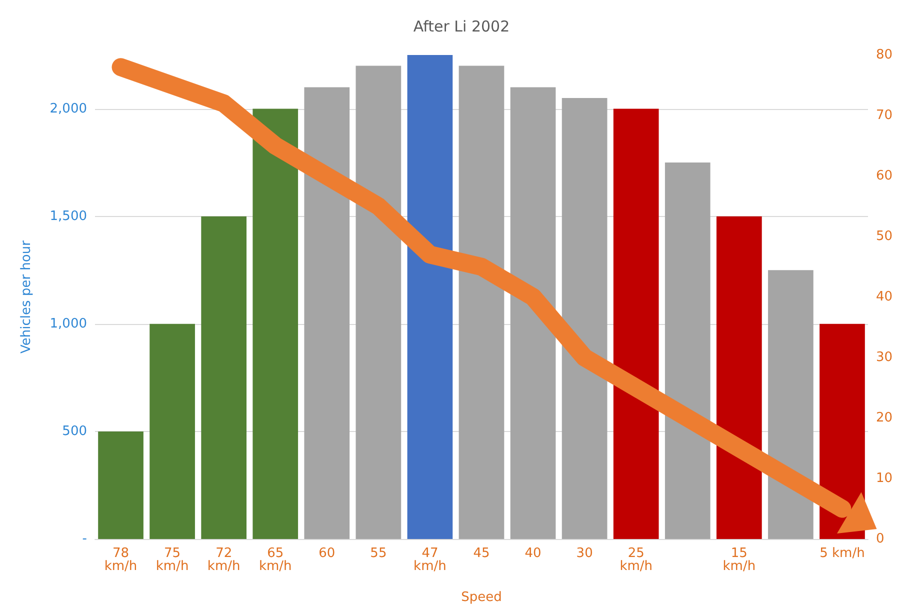  What do you see at coordinates (884, 176) in the screenshot?
I see `y2-tick-label: 60` at bounding box center [884, 176].